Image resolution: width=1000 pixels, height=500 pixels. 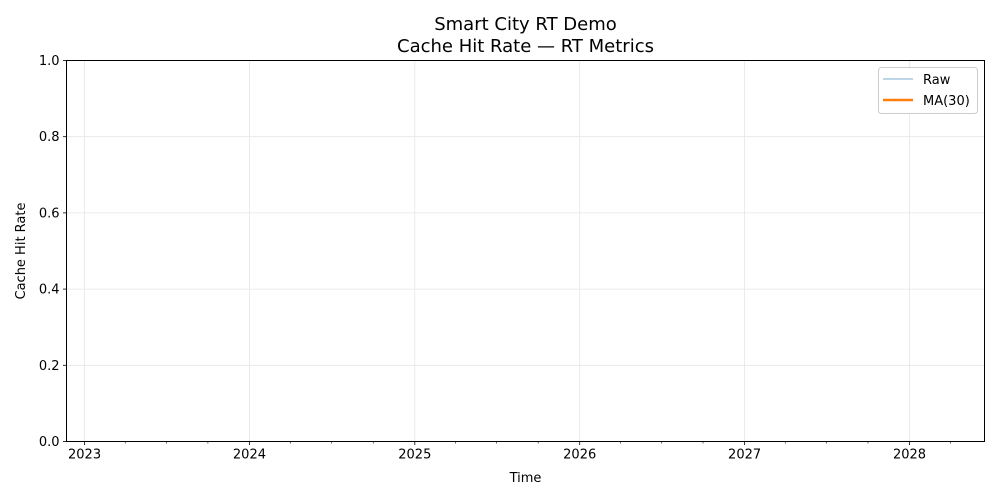 I want to click on y-tick-label: 0.6, so click(x=49, y=213).